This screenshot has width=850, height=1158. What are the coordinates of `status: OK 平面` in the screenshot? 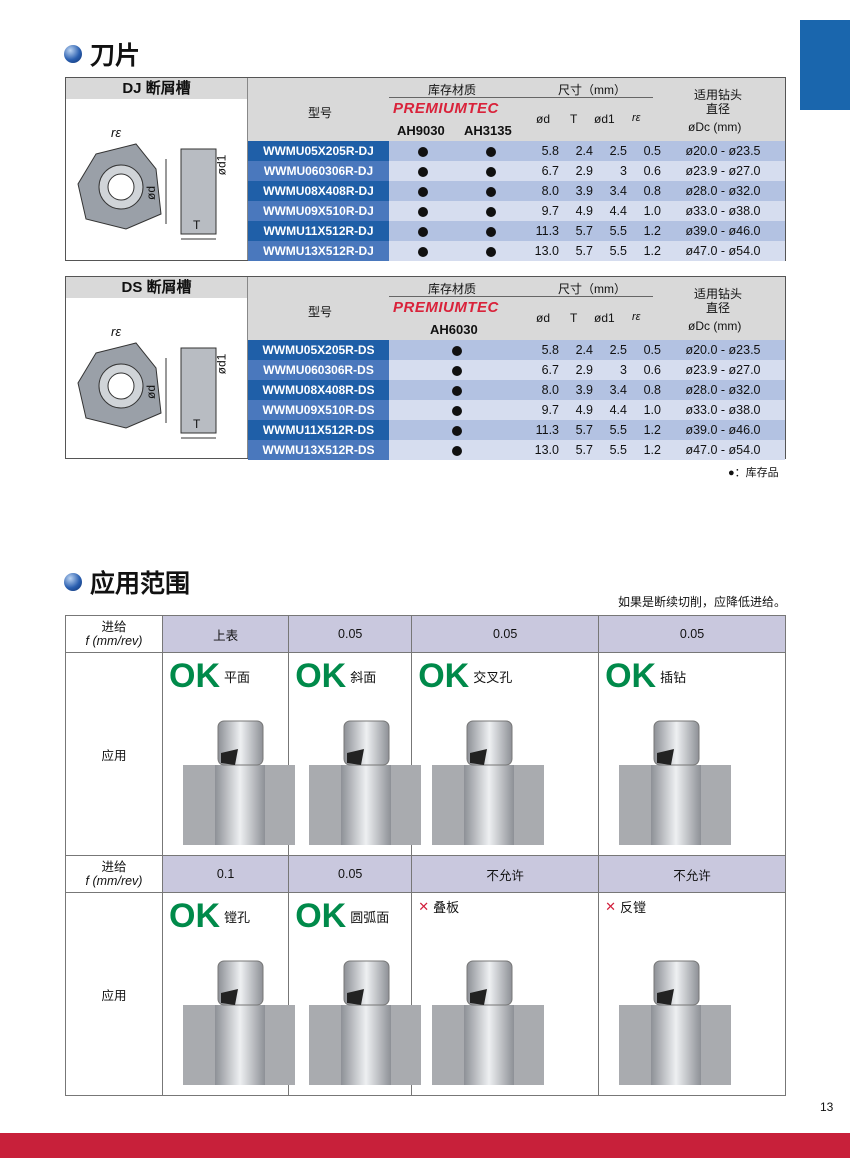 It's located at (209, 676).